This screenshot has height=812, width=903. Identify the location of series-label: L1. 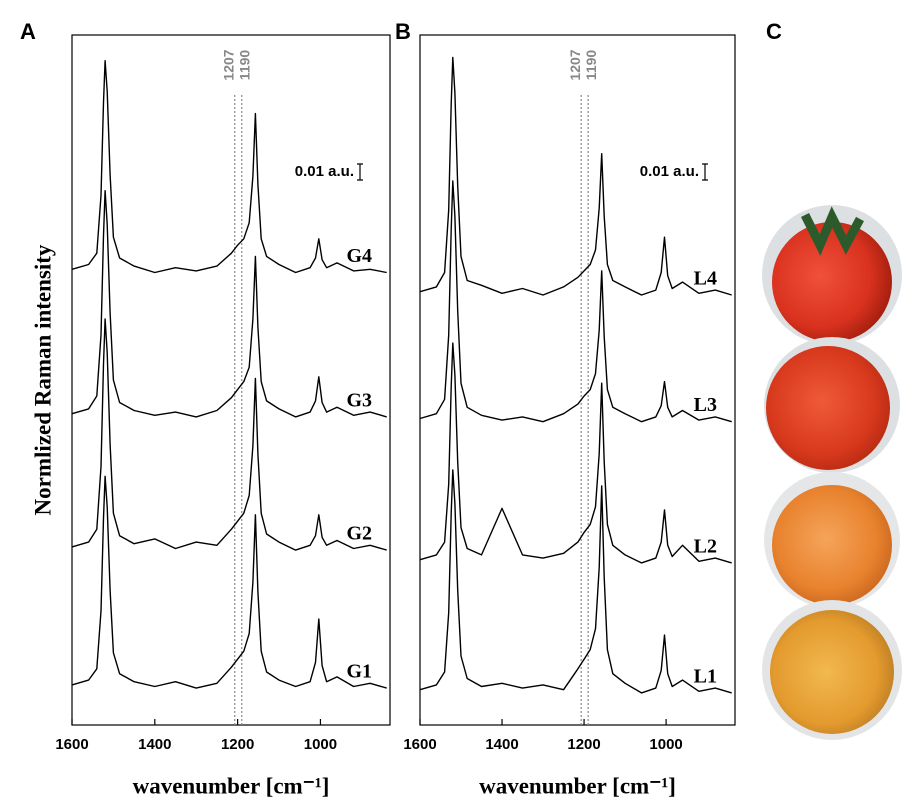
(705, 676).